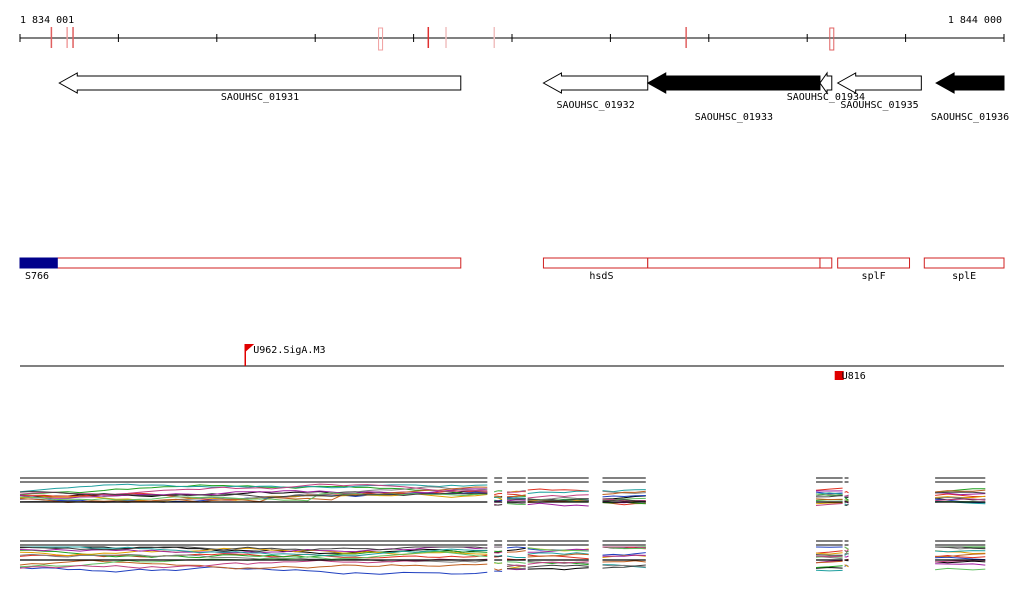  I want to click on ruler-start-label: 1 834 001, so click(47, 20).